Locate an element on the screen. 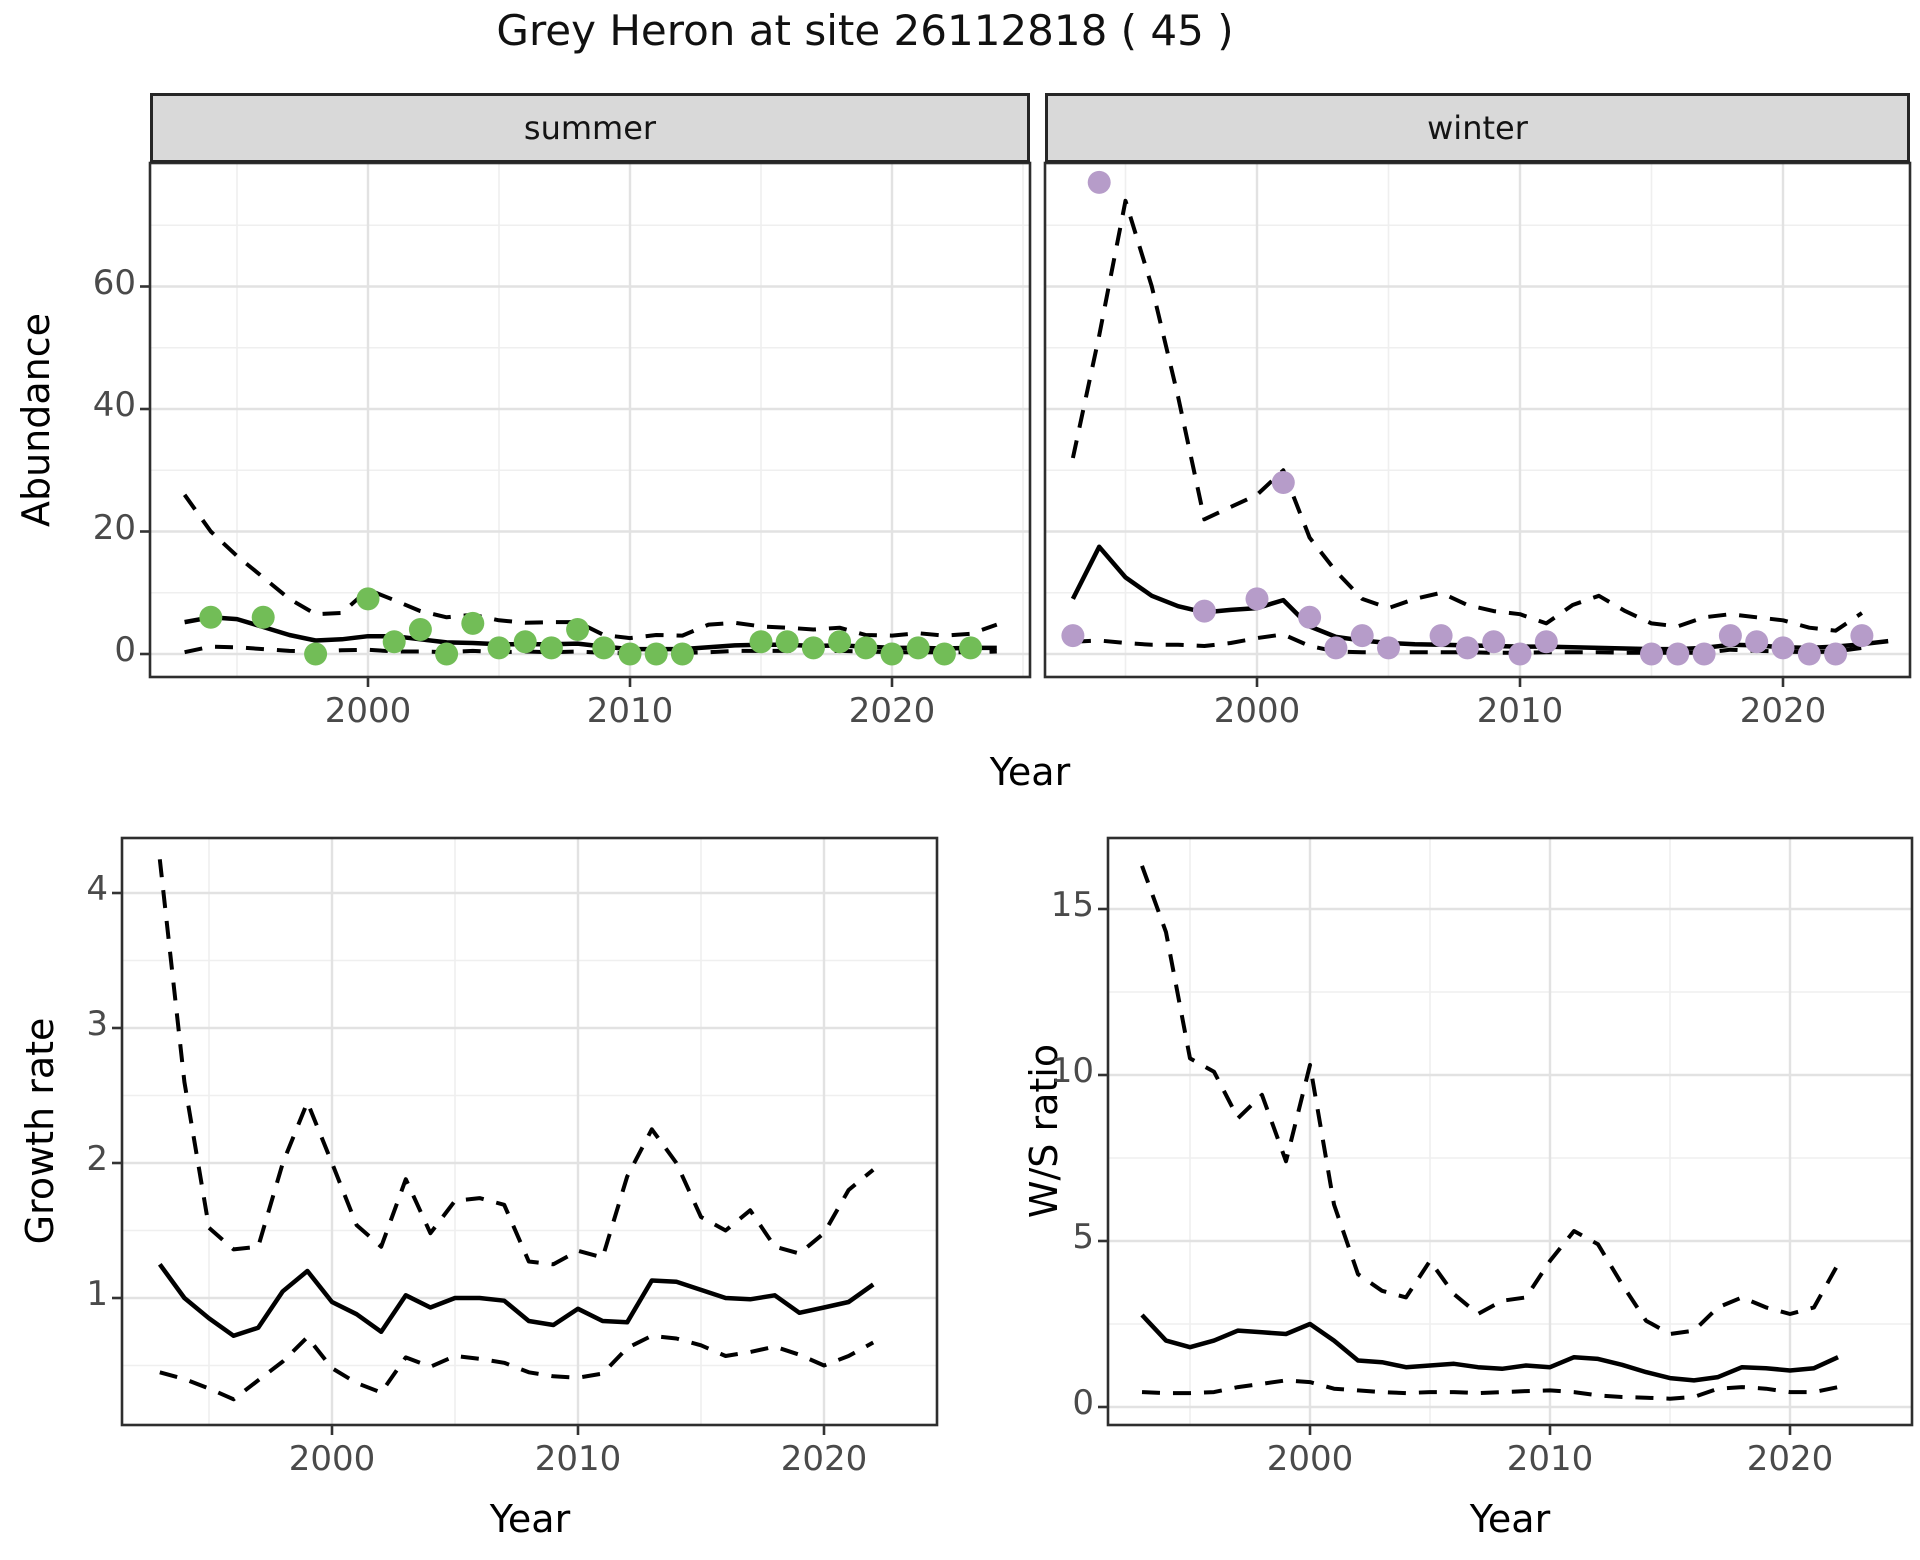 The width and height of the screenshot is (1920, 1560). y-tick-label-ws_ratio: 0 is located at coordinates (1083, 1403).